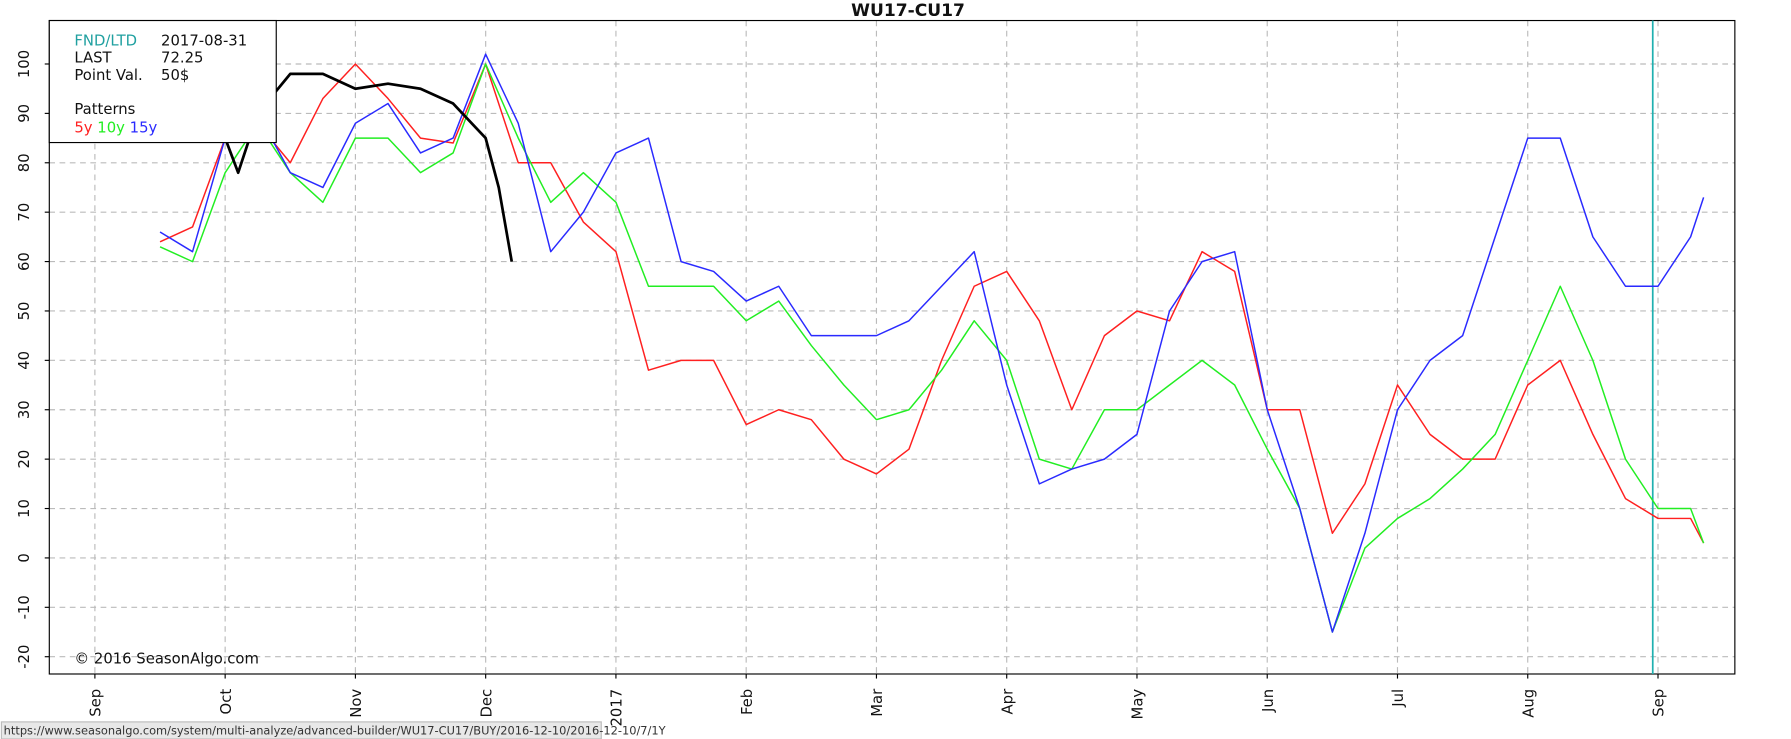  What do you see at coordinates (24, 113) in the screenshot?
I see `y-tick-label: 90` at bounding box center [24, 113].